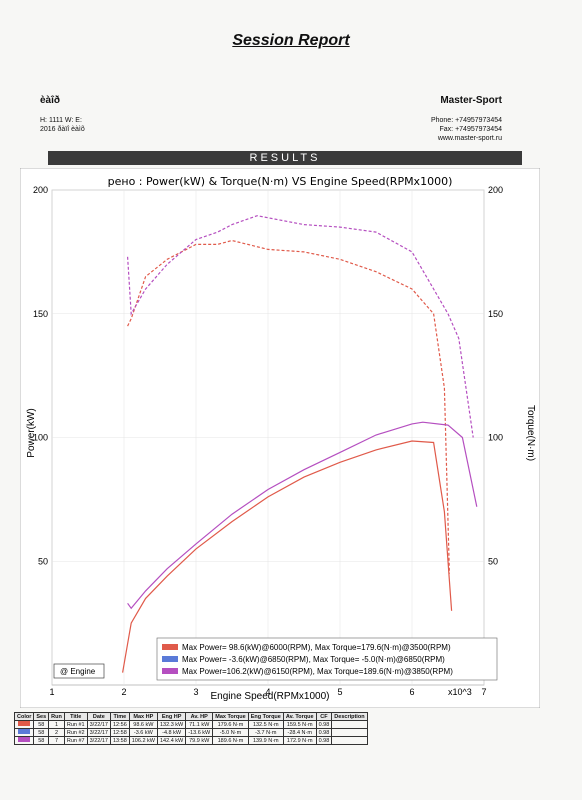  What do you see at coordinates (291, 40) in the screenshot?
I see `report-title: Session Report` at bounding box center [291, 40].